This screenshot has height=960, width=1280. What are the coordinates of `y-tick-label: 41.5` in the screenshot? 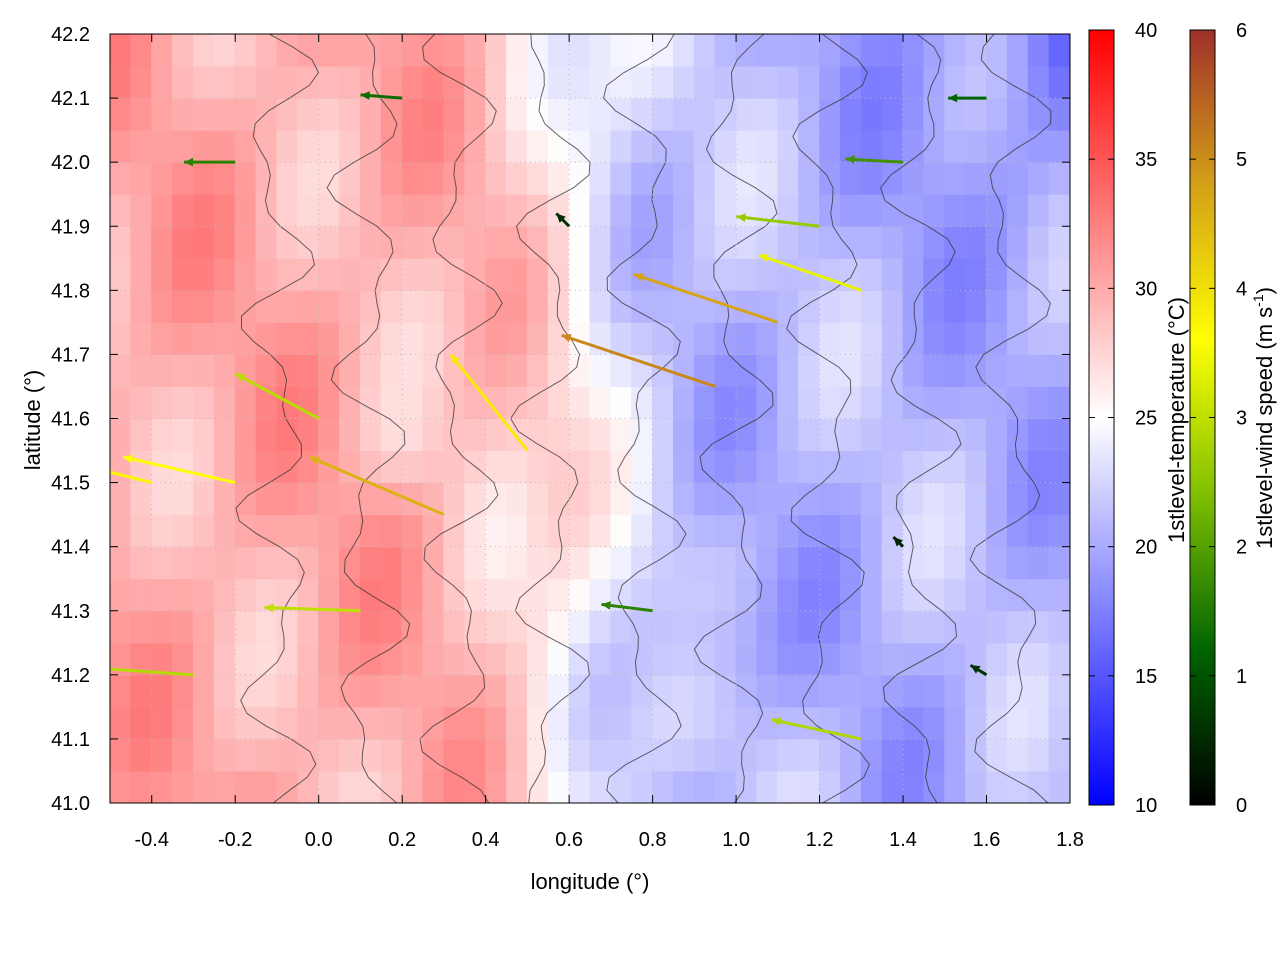 It's located at (70, 484).